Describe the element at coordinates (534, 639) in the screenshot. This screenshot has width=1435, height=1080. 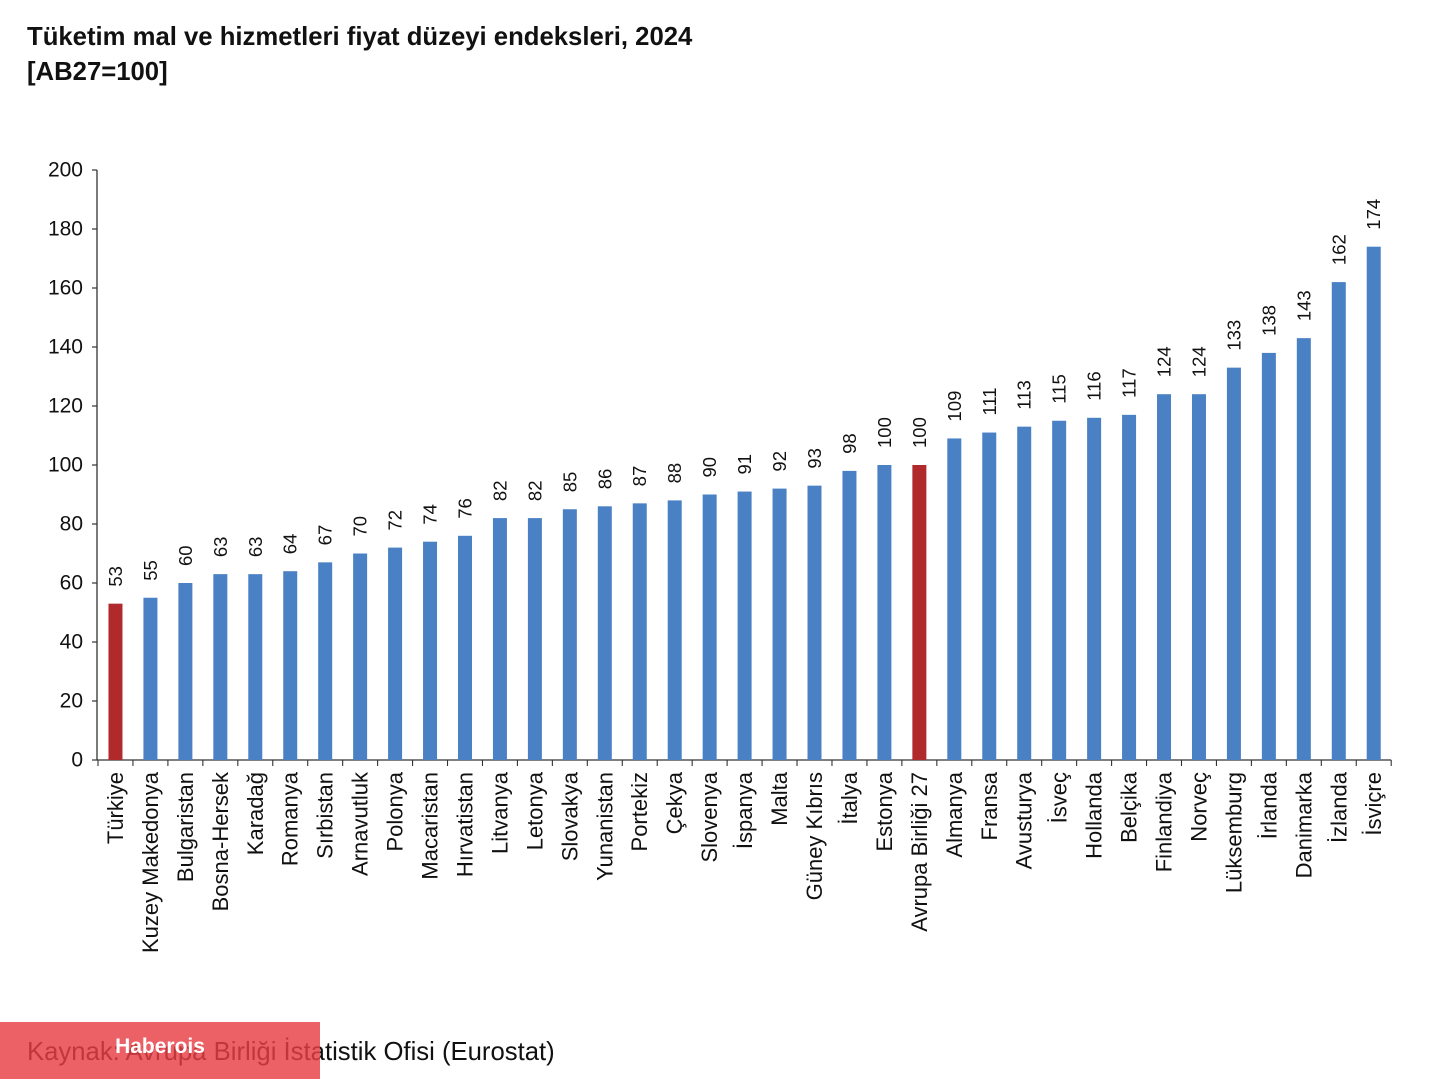
I see `bar-letonya` at that location.